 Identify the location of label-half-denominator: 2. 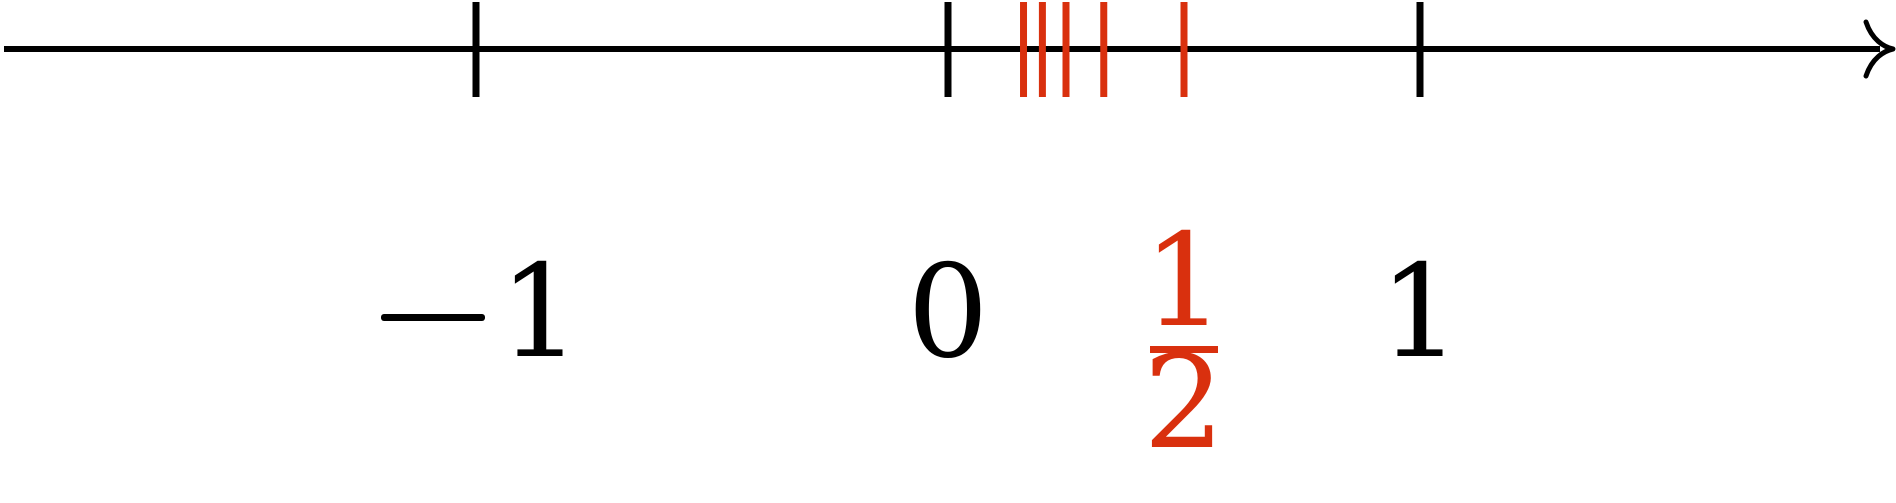
(1183, 403).